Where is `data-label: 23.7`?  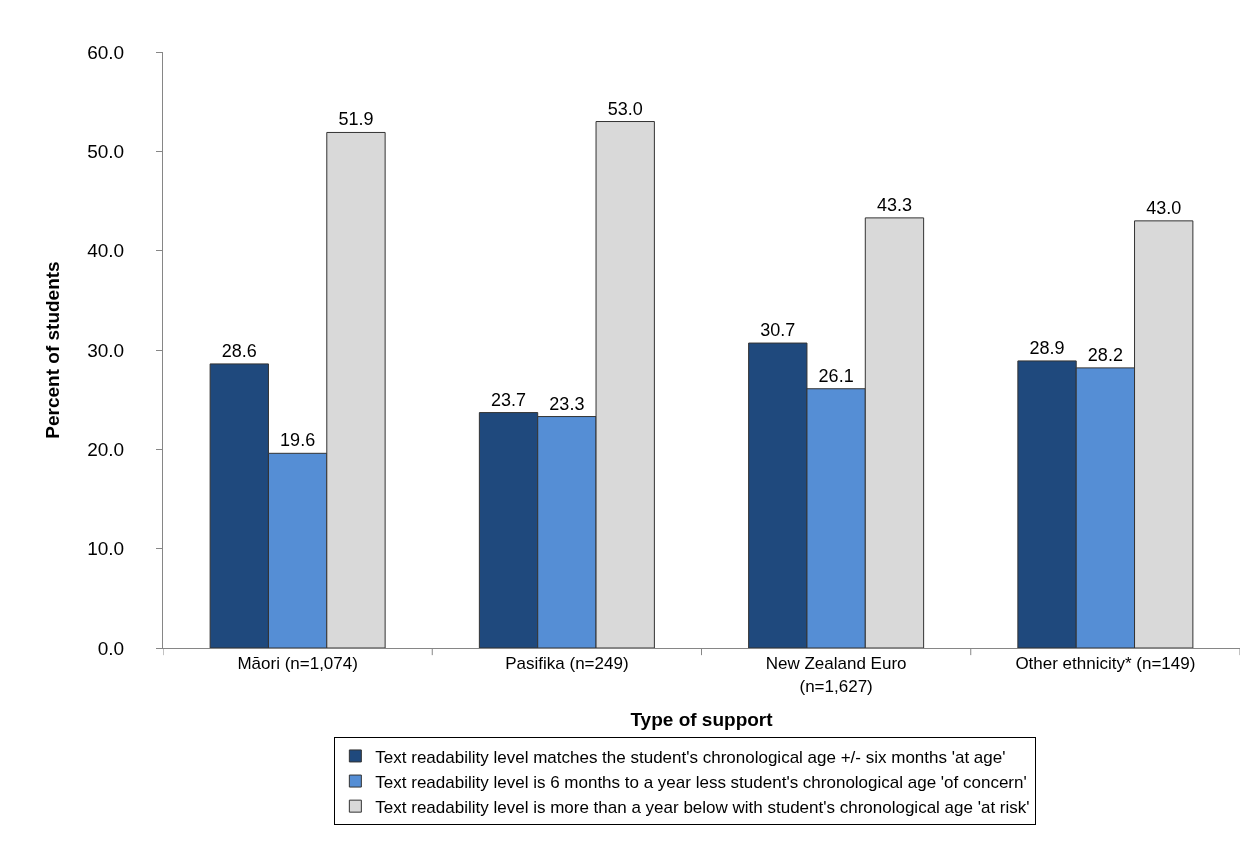 data-label: 23.7 is located at coordinates (509, 399).